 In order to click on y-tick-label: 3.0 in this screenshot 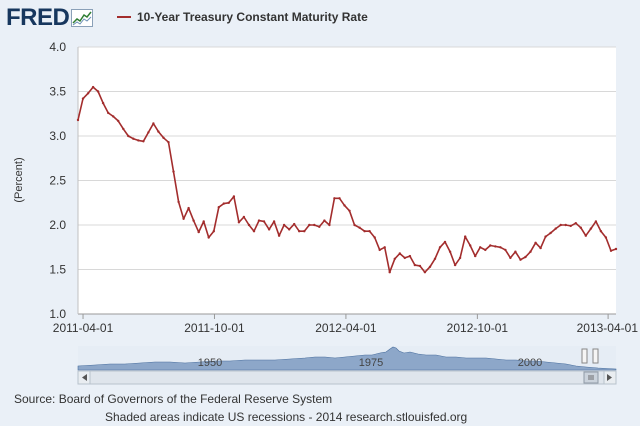, I will do `click(57, 136)`.